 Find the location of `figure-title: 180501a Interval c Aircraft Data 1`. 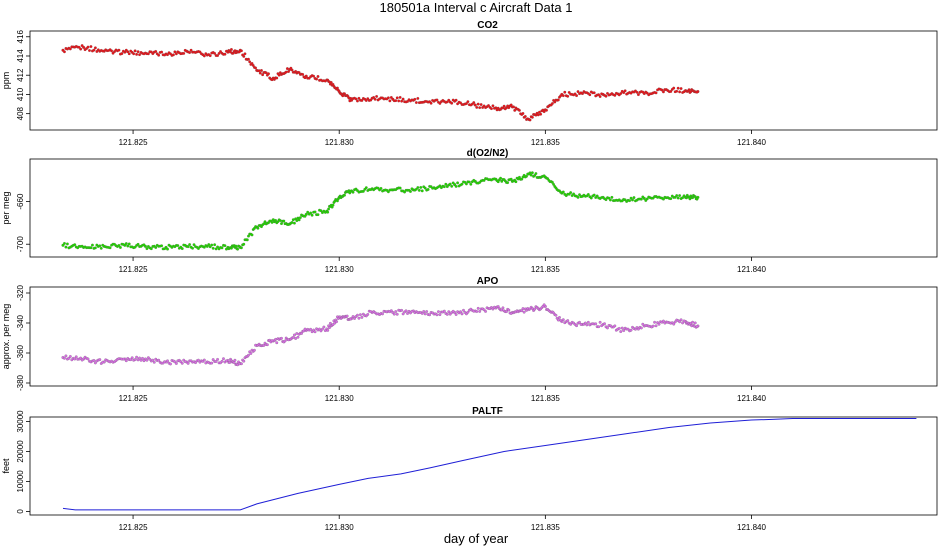

figure-title: 180501a Interval c Aircraft Data 1 is located at coordinates (476, 7).